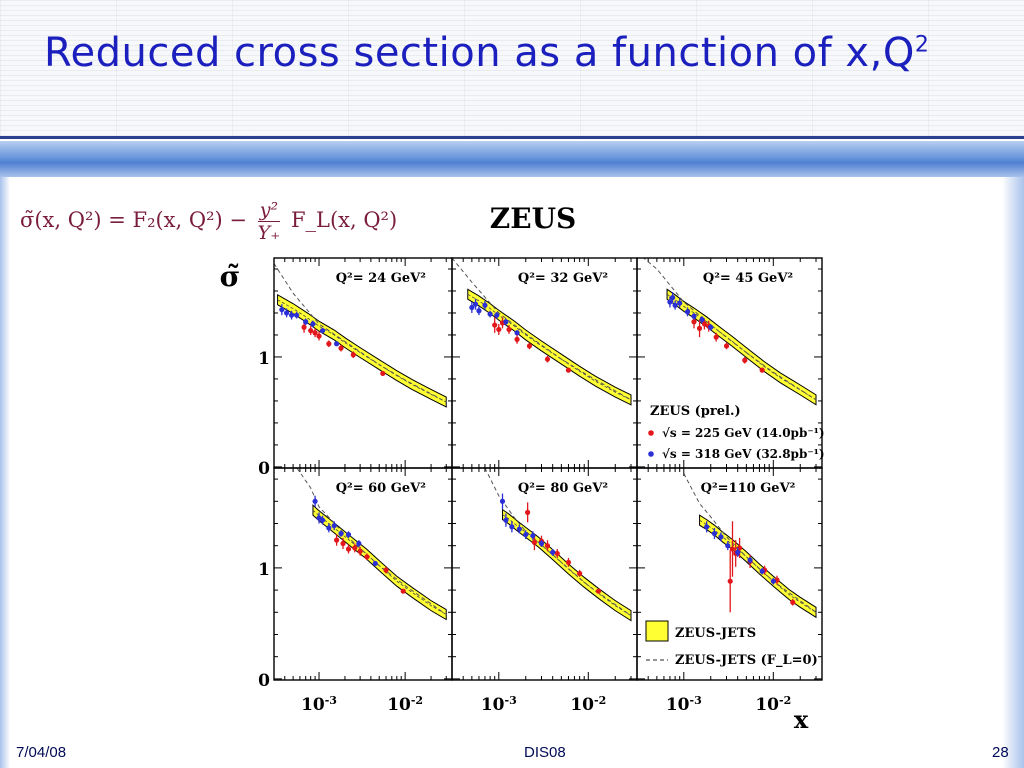 This screenshot has width=1024, height=768. Describe the element at coordinates (1013, 472) in the screenshot. I see `right-border` at that location.